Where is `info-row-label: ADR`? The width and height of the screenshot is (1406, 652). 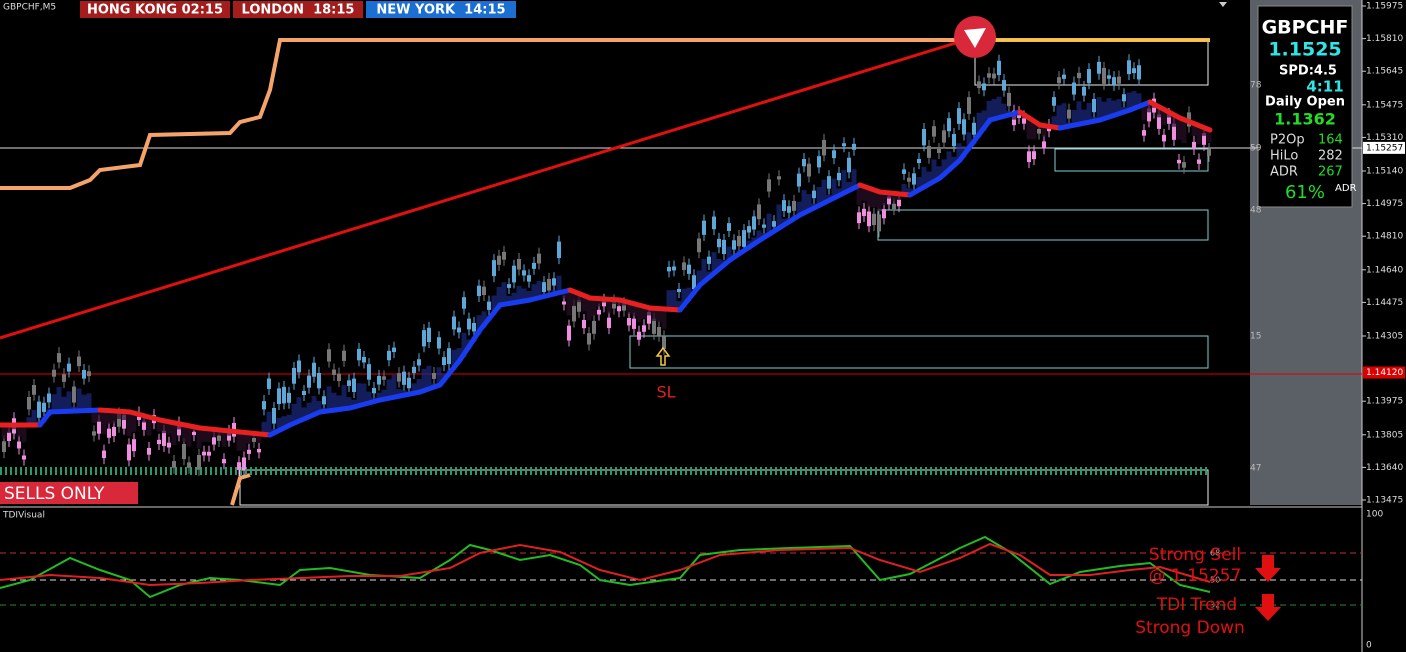 info-row-label: ADR is located at coordinates (1284, 172).